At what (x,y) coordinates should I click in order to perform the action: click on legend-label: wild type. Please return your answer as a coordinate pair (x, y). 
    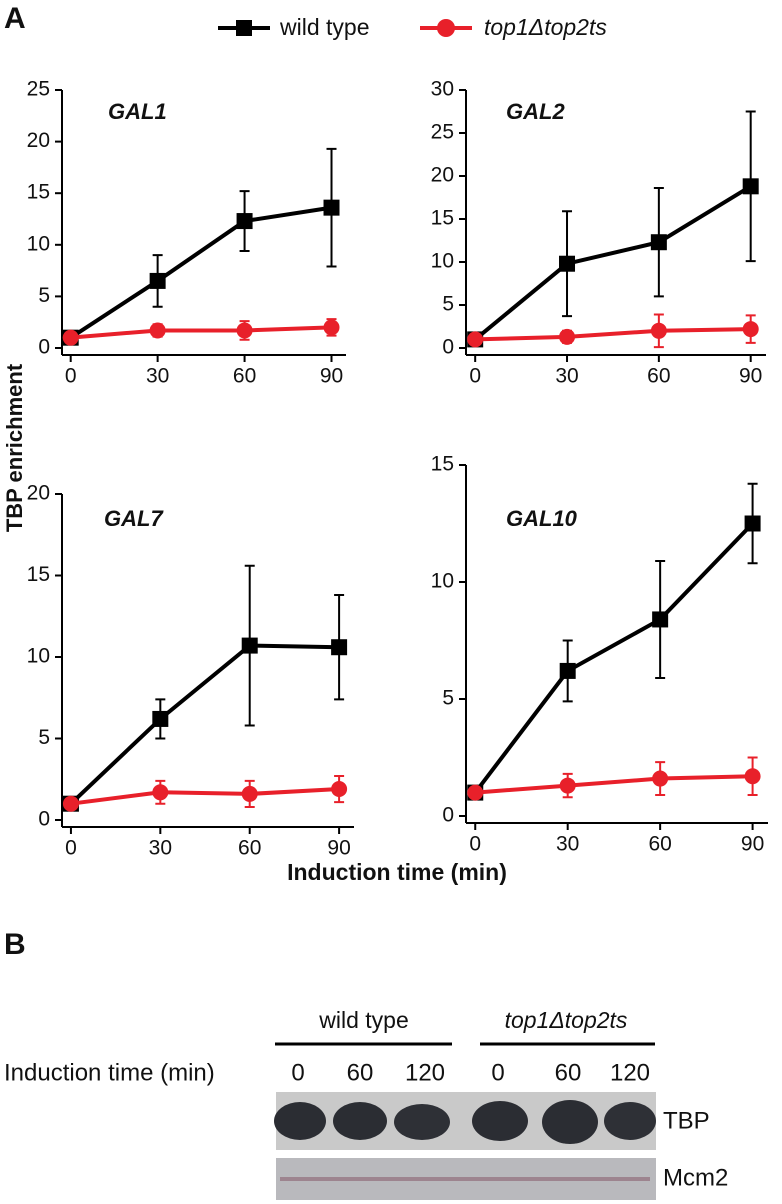
    Looking at the image, I should click on (324, 27).